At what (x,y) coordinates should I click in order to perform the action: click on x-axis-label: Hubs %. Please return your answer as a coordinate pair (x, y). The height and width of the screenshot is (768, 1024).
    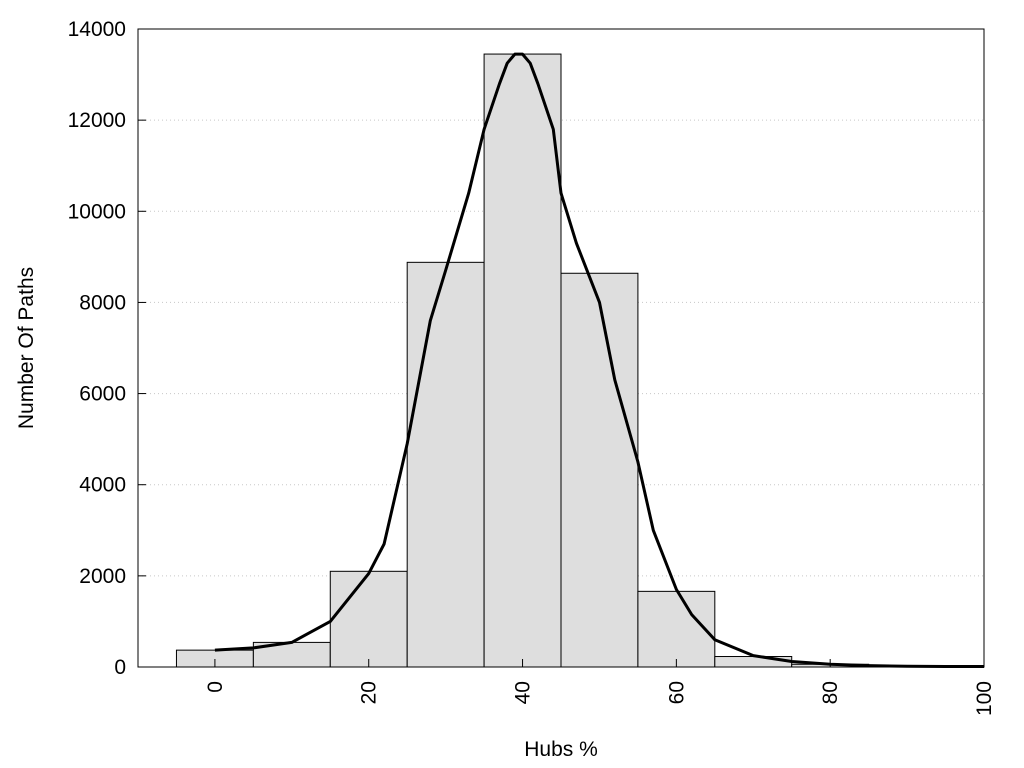
    Looking at the image, I should click on (561, 749).